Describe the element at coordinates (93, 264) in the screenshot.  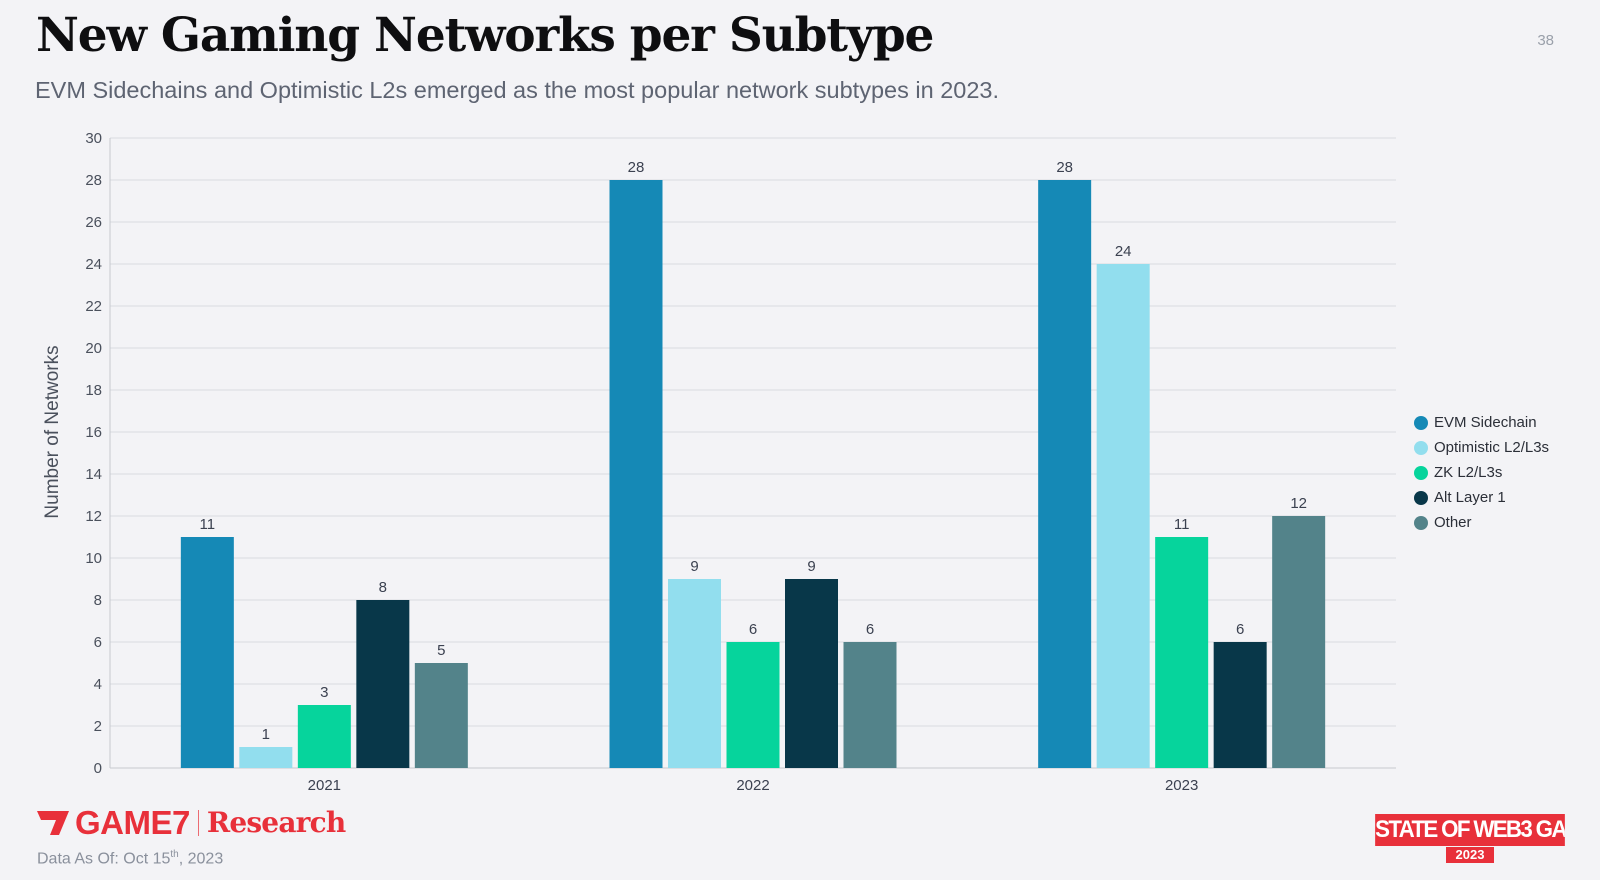
I see `y-tick-label: 24` at that location.